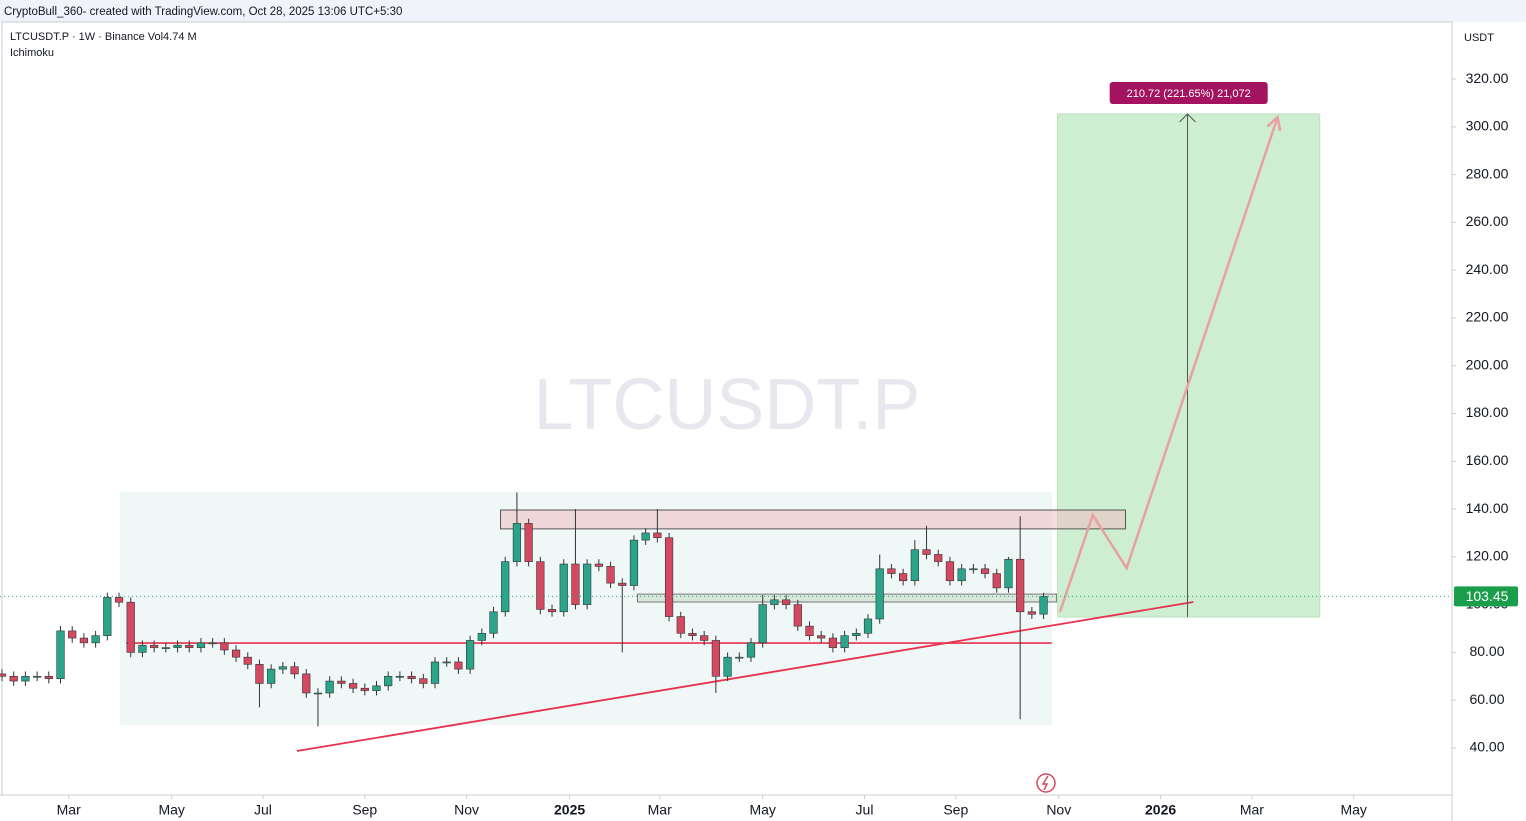  What do you see at coordinates (745, 676) in the screenshot?
I see `trendline` at bounding box center [745, 676].